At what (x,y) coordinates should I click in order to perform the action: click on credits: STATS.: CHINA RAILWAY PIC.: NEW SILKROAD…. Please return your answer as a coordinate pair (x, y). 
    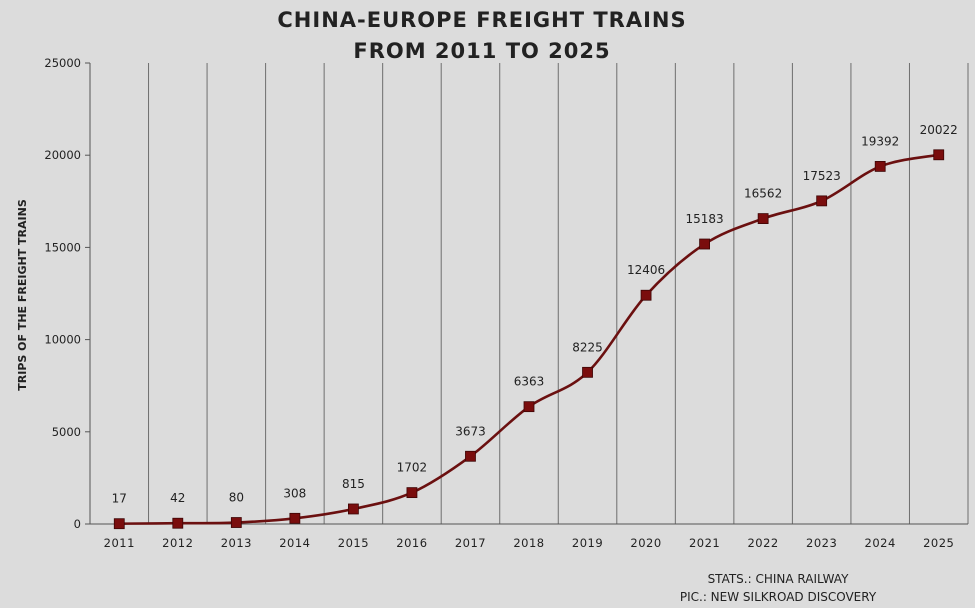
    Looking at the image, I should click on (778, 588).